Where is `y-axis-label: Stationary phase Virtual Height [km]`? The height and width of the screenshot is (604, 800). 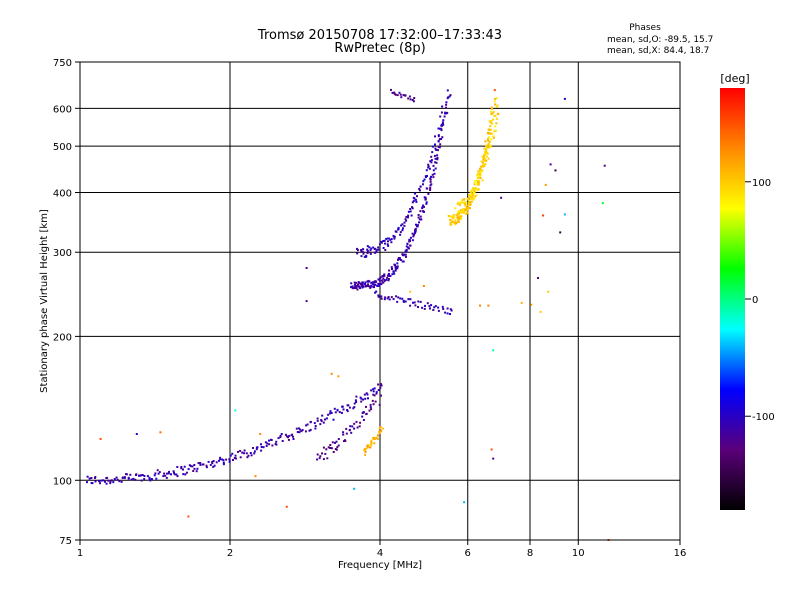 y-axis-label: Stationary phase Virtual Height [km] is located at coordinates (44, 301).